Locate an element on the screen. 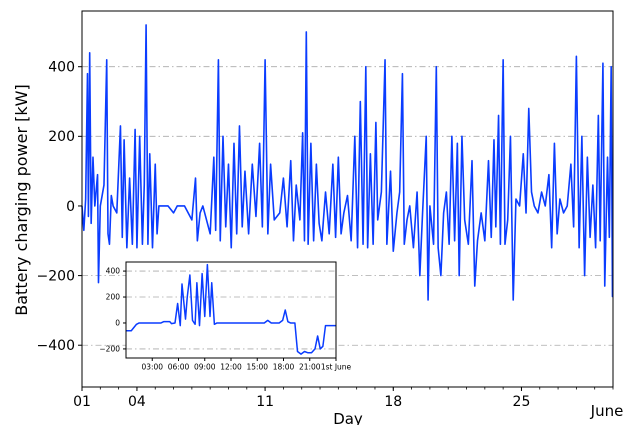 The width and height of the screenshot is (626, 425). inset-series is located at coordinates (231, 309).